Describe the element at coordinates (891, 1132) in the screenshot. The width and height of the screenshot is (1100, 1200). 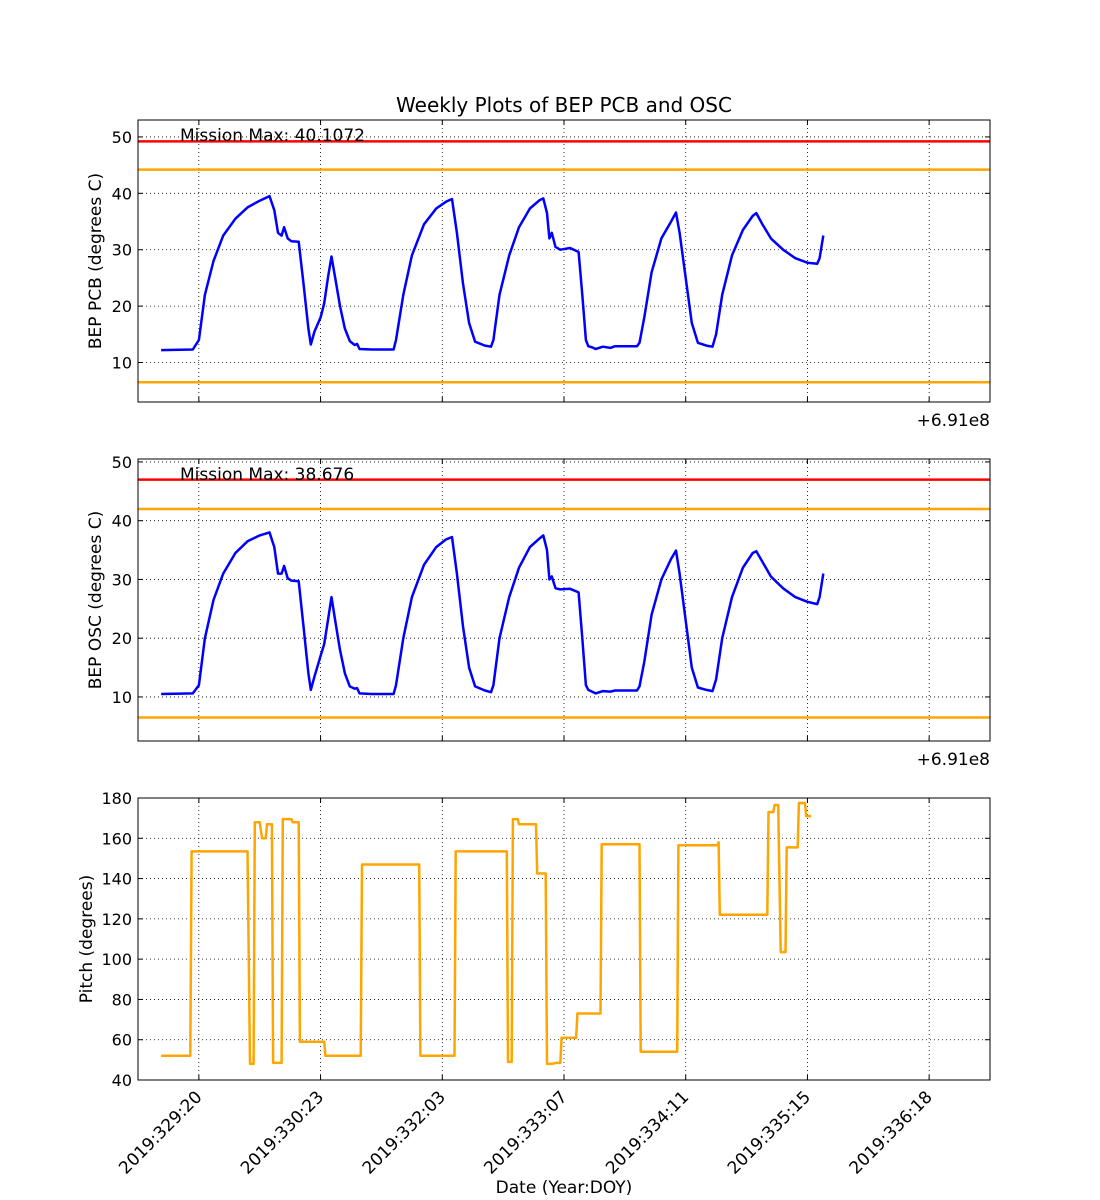
I see `x-tick-label: 2019:336:18` at that location.